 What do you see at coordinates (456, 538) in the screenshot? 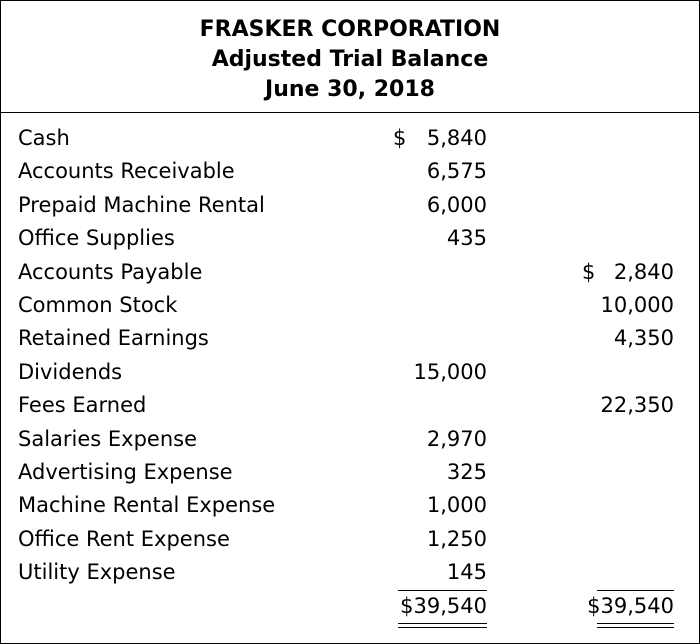
I see `debit-amount: 1,250` at bounding box center [456, 538].